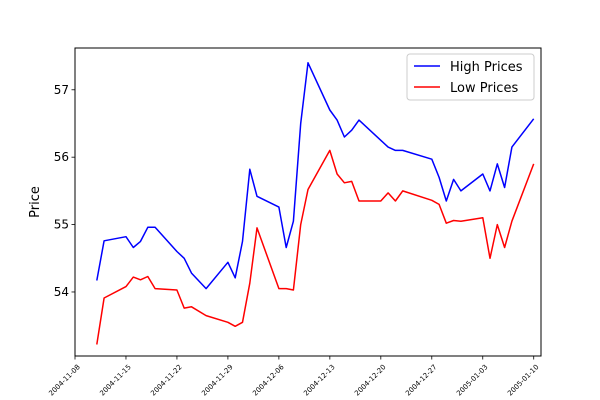  I want to click on legend-label: Low Prices, so click(484, 88).